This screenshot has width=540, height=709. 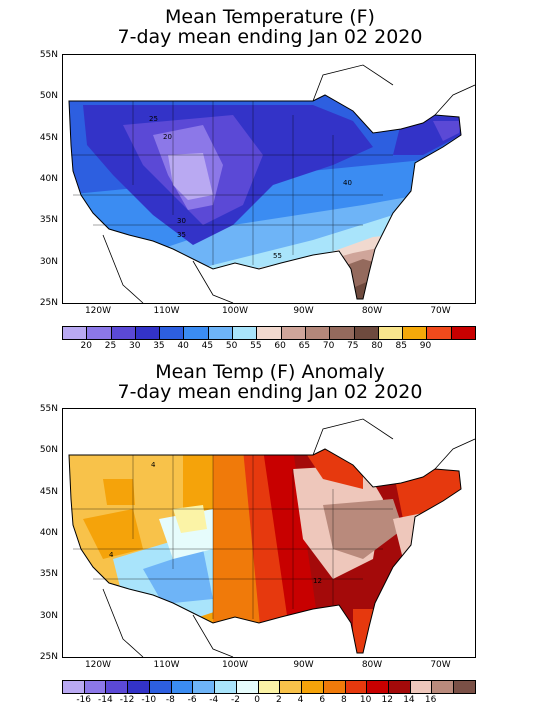 What do you see at coordinates (98, 665) in the screenshot?
I see `bottom-lon-label: 120W` at bounding box center [98, 665].